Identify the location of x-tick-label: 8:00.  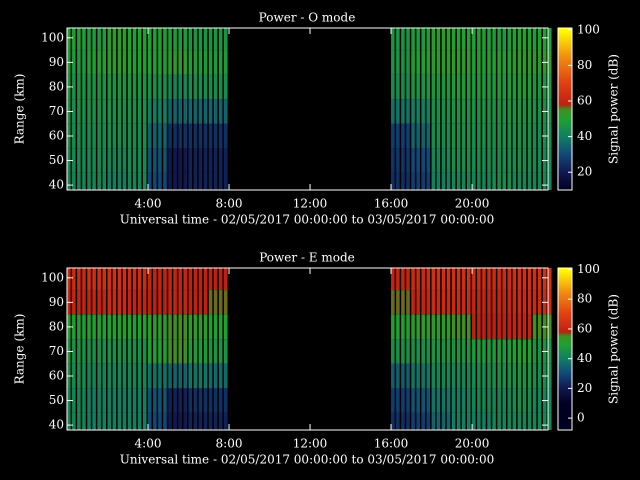
(229, 204).